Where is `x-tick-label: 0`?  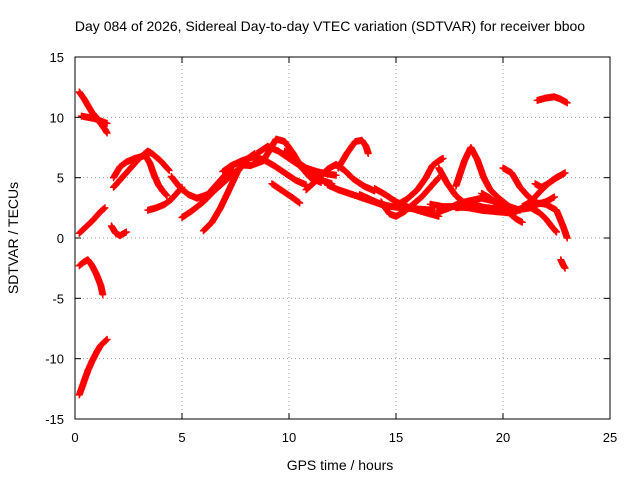 x-tick-label: 0 is located at coordinates (74, 437).